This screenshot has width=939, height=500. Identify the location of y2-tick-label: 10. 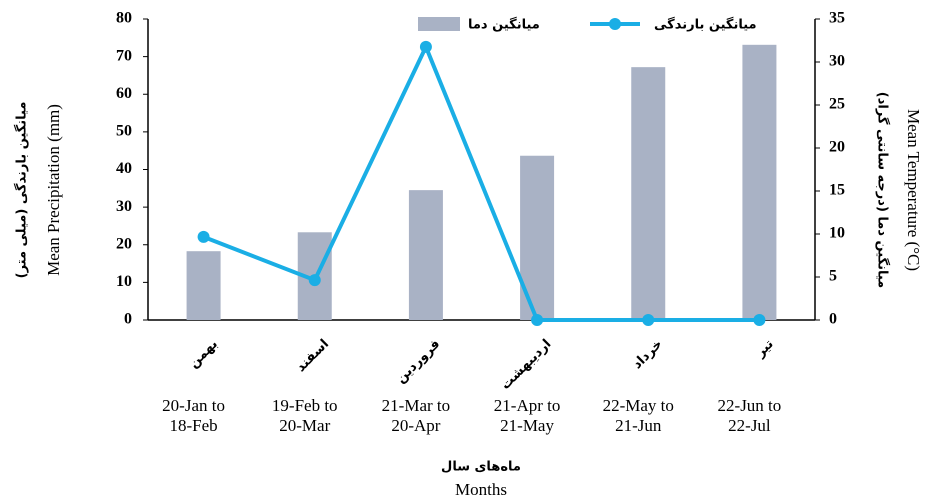
(837, 233).